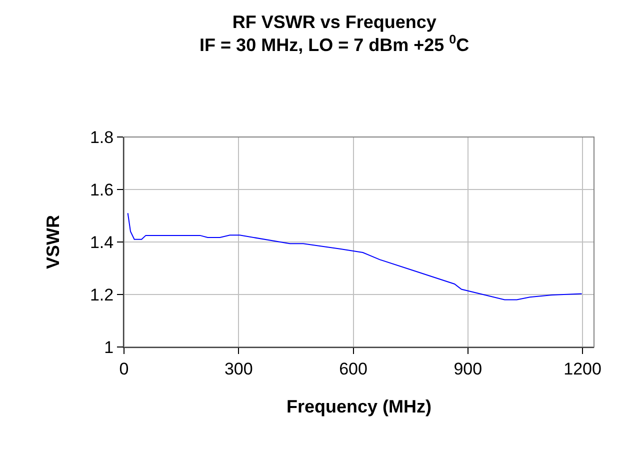 This screenshot has height=464, width=643. I want to click on x-tick-label: 300, so click(238, 368).